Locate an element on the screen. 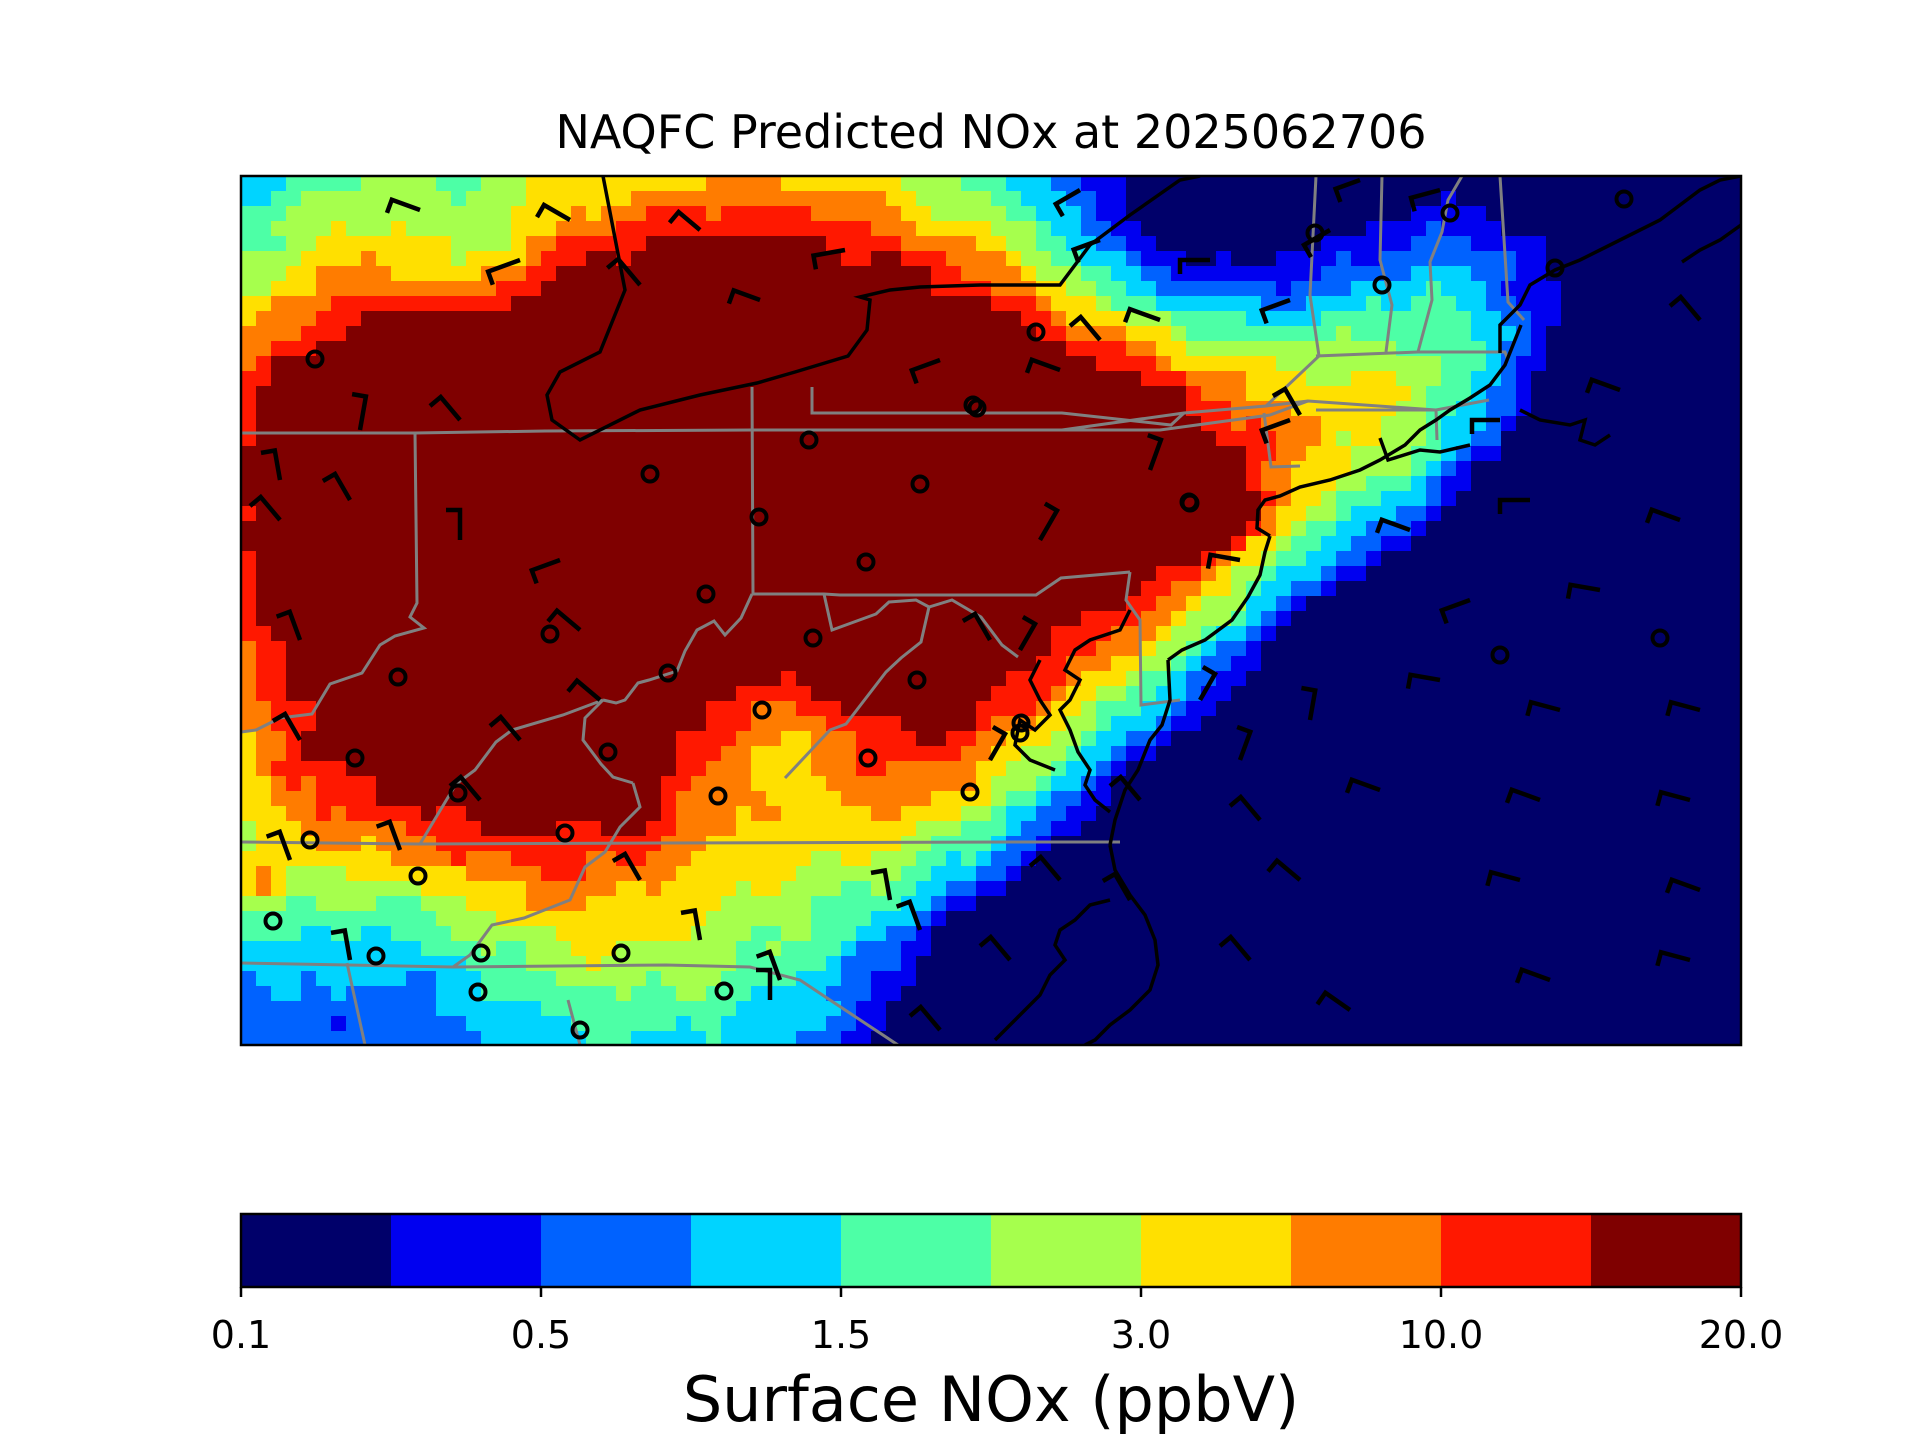 The width and height of the screenshot is (1920, 1440). colorbar-tick-label: 20.0 is located at coordinates (1741, 1335).